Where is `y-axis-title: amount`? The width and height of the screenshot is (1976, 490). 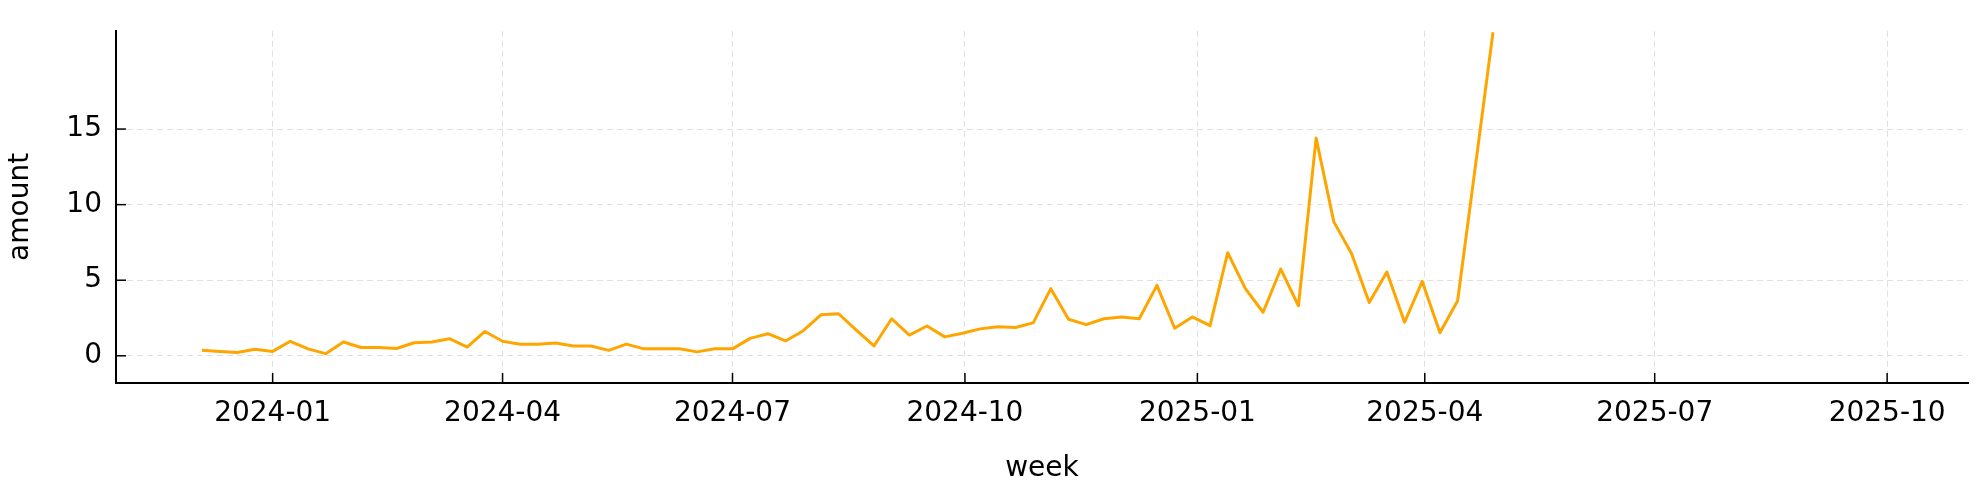
y-axis-title: amount is located at coordinates (19, 206).